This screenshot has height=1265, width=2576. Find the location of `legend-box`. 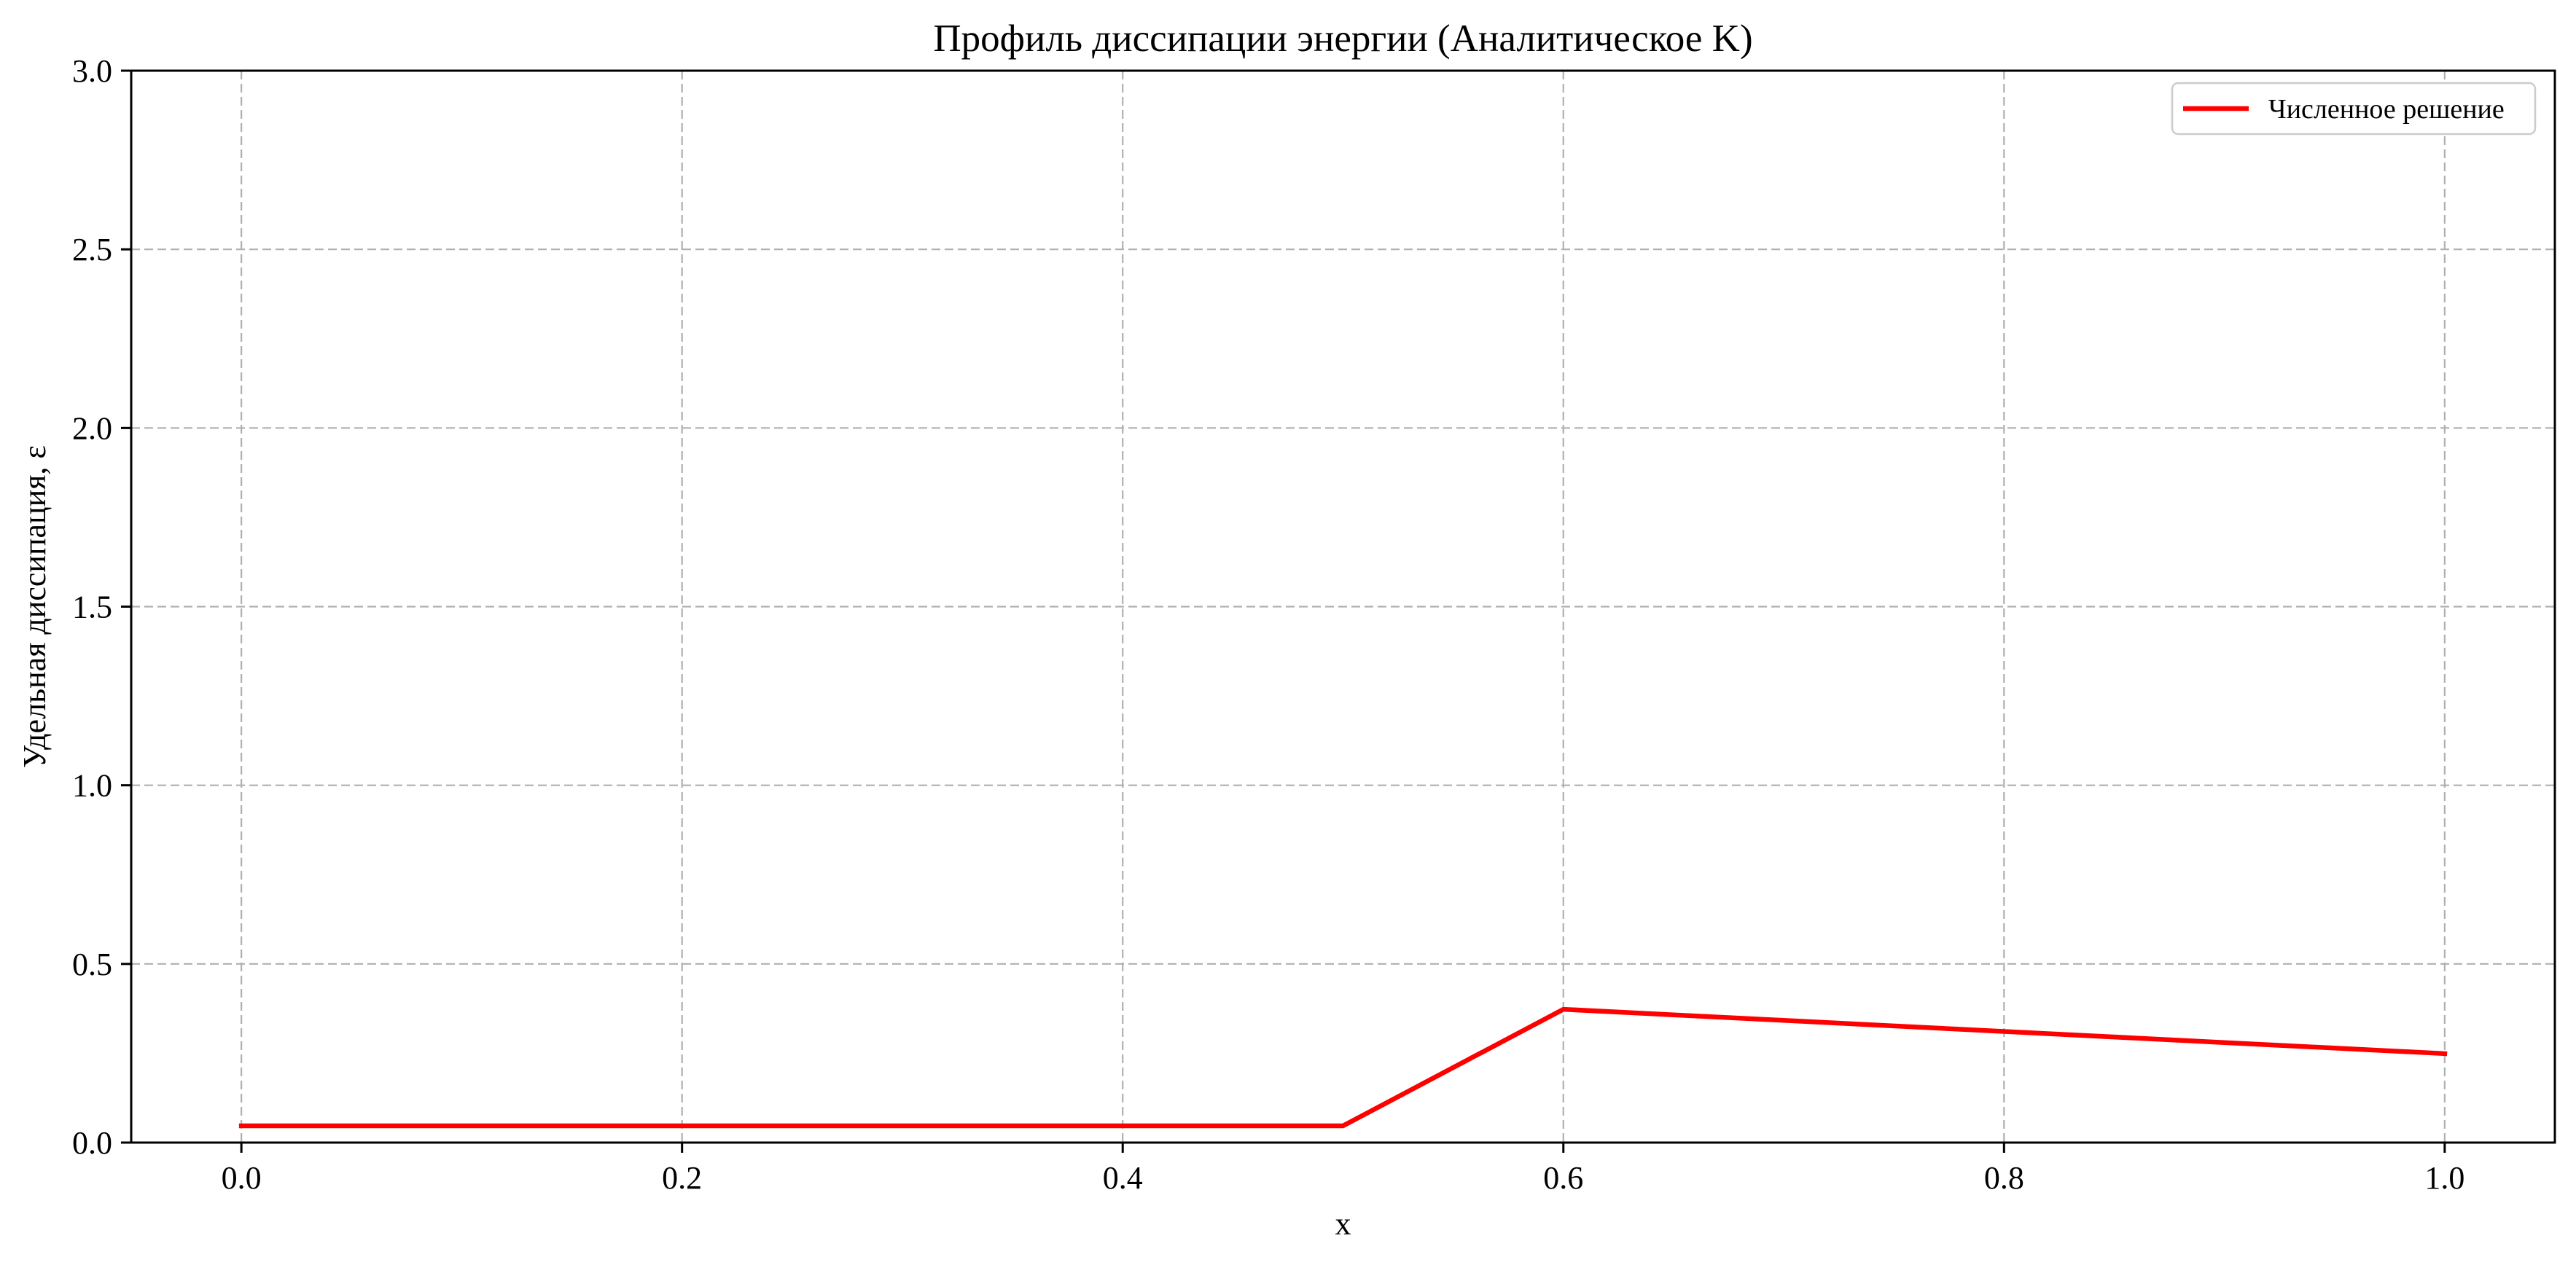

legend-box is located at coordinates (2354, 109).